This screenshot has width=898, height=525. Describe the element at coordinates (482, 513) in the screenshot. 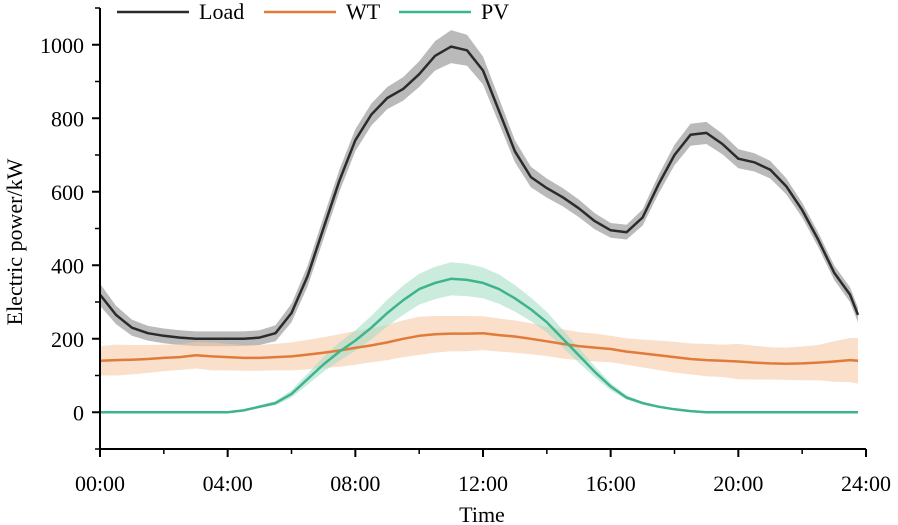

I see `x-axis-title: Time` at that location.